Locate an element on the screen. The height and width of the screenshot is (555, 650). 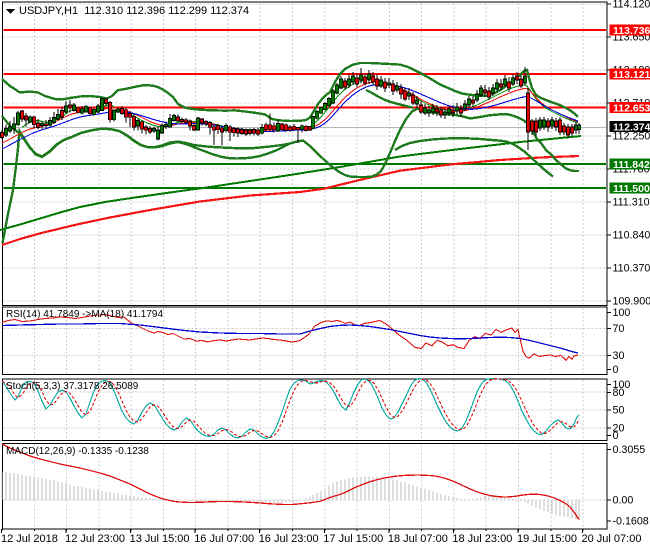
svg-text: 0.00 is located at coordinates (623, 501).